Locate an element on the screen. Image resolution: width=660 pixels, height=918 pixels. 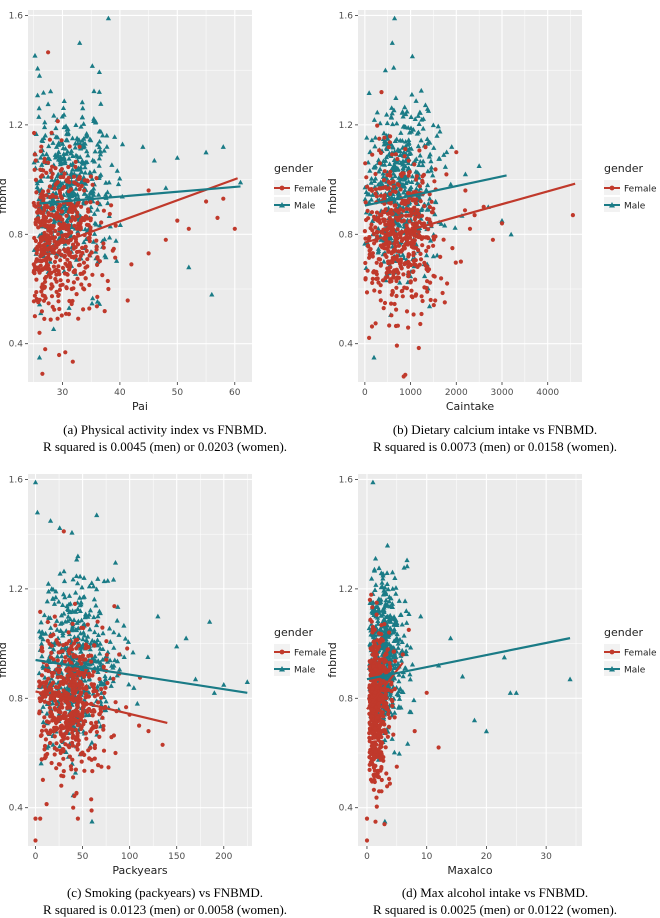
fit-line-male is located at coordinates (468, 659).